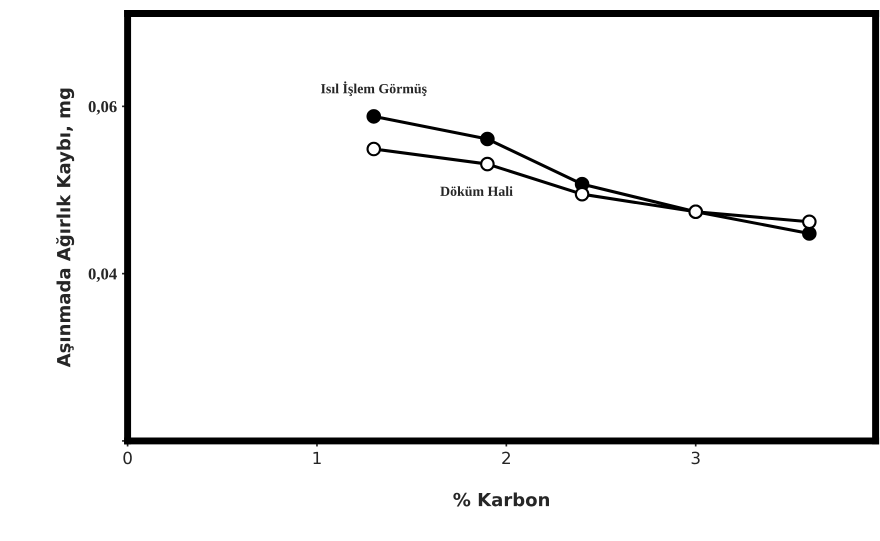  What do you see at coordinates (374, 88) in the screenshot?
I see `series-label: Isıl İşlem Görmüş` at bounding box center [374, 88].